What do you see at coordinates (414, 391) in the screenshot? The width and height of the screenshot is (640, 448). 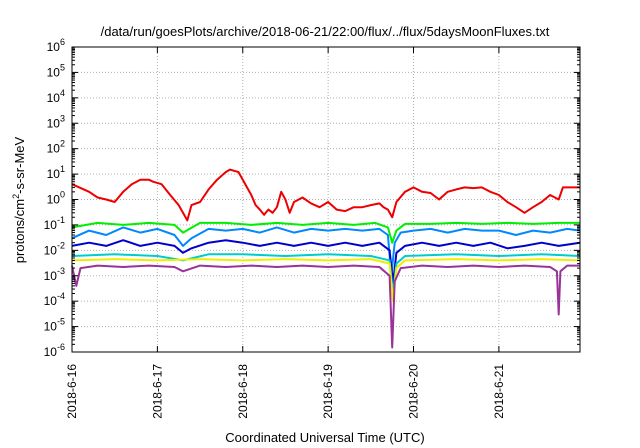 I see `x-tick-label: 2018-6-20` at bounding box center [414, 391].